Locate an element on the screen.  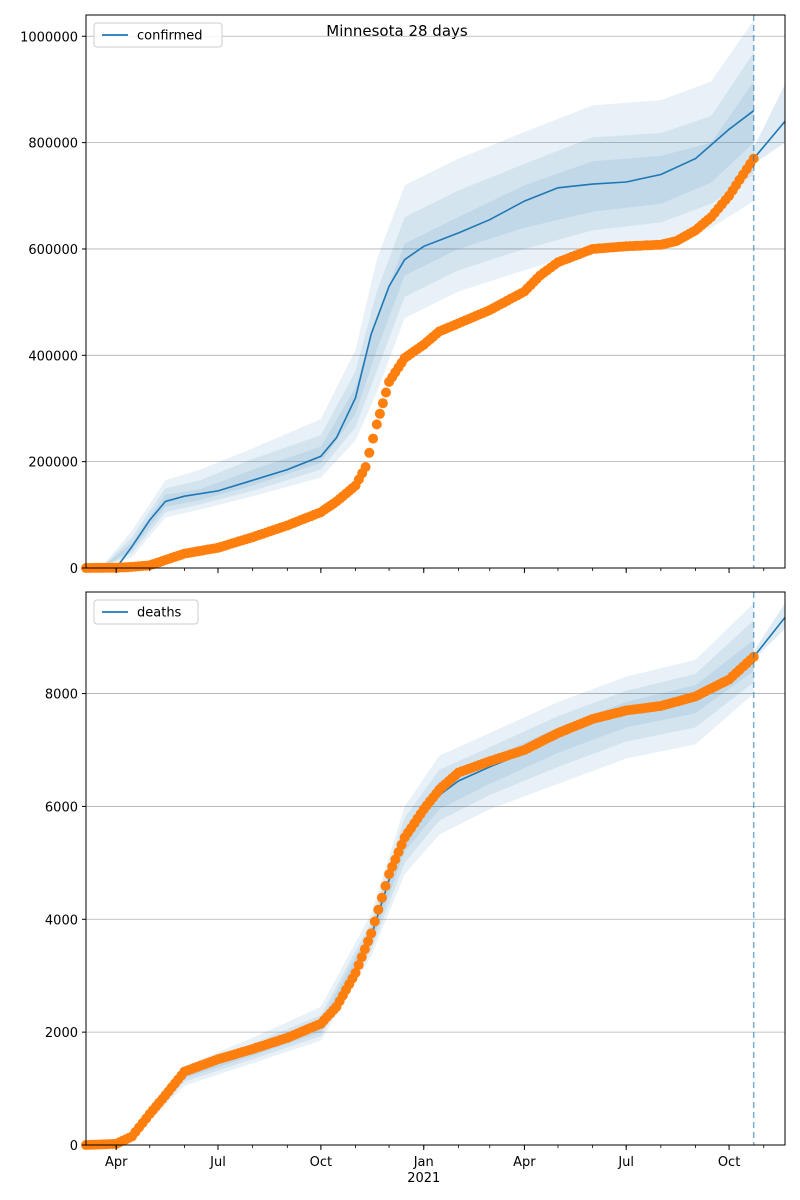
x-tick-label: Jan is located at coordinates (423, 1162).